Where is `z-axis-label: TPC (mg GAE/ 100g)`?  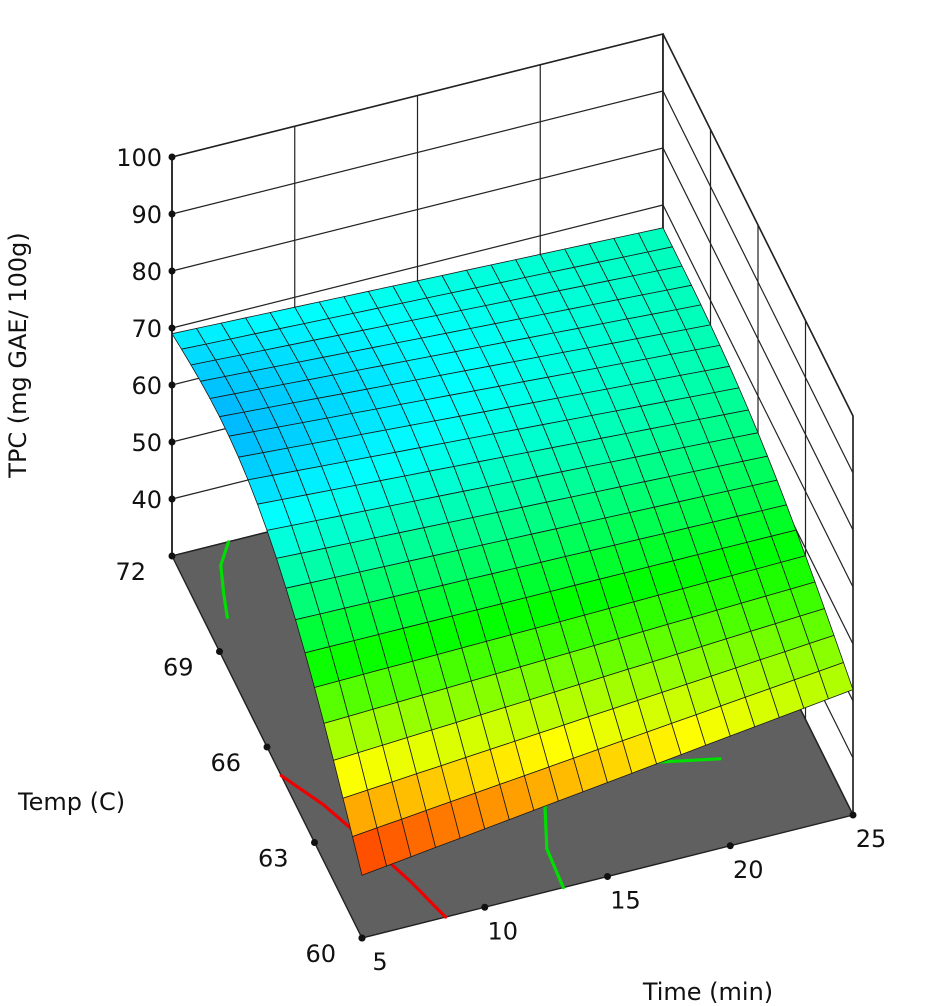 z-axis-label: TPC (mg GAE/ 100g) is located at coordinates (18, 355).